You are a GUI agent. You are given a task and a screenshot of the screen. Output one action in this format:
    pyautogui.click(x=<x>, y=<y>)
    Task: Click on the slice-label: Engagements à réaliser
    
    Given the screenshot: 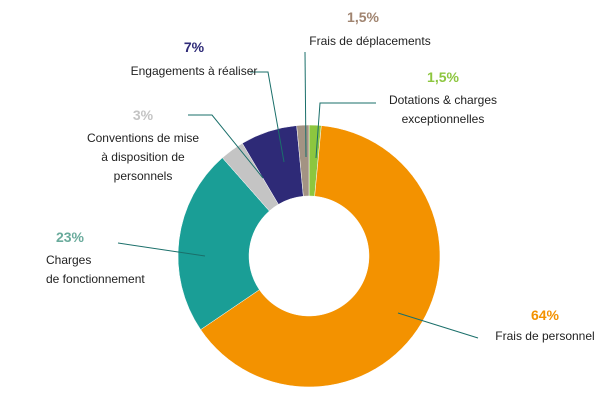 What is the action you would take?
    pyautogui.click(x=194, y=71)
    